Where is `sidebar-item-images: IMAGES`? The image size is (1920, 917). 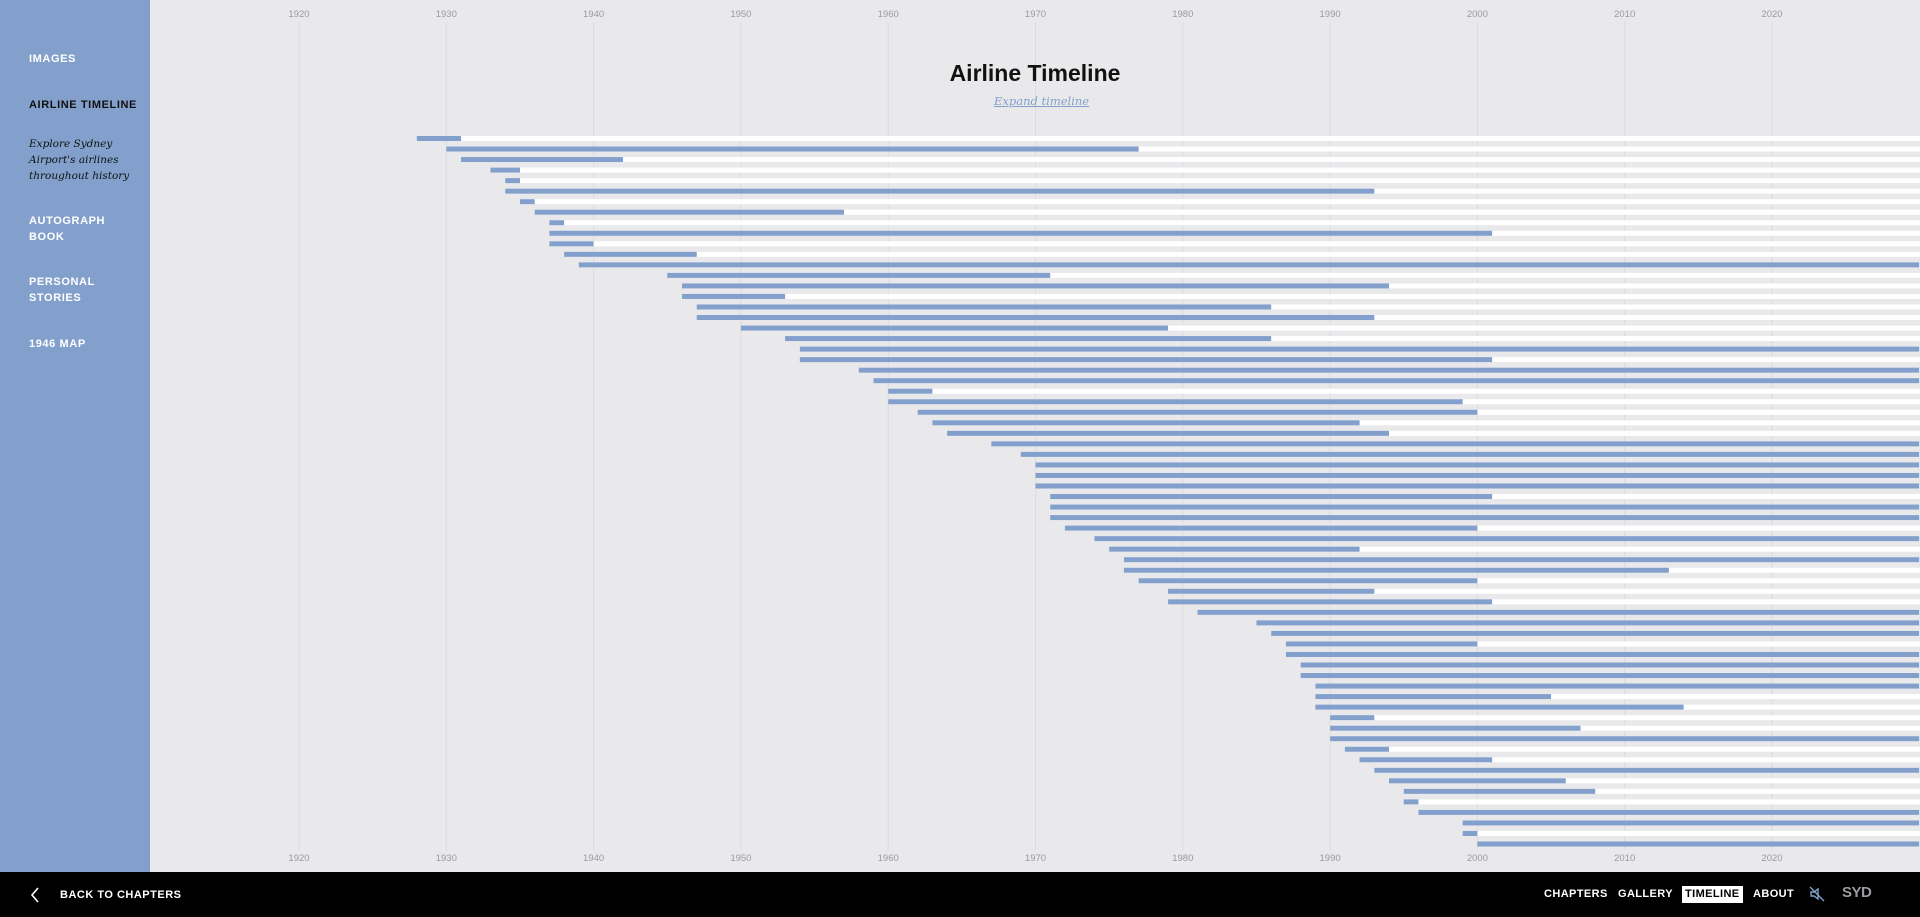
sidebar-item-images: IMAGES is located at coordinates (52, 59).